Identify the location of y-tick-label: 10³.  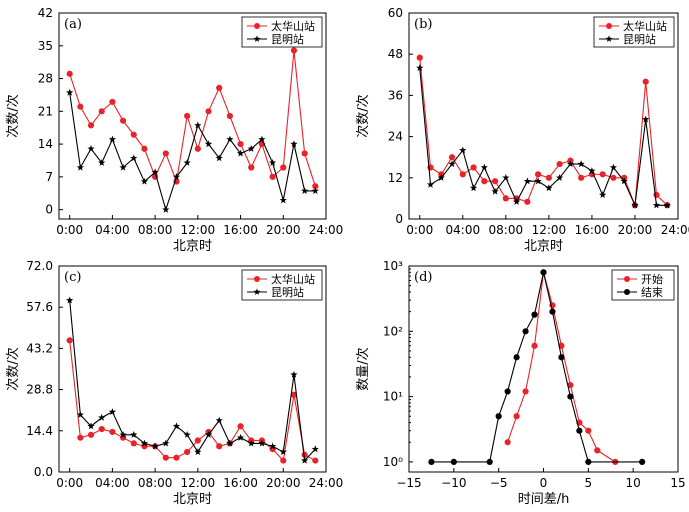
(393, 266).